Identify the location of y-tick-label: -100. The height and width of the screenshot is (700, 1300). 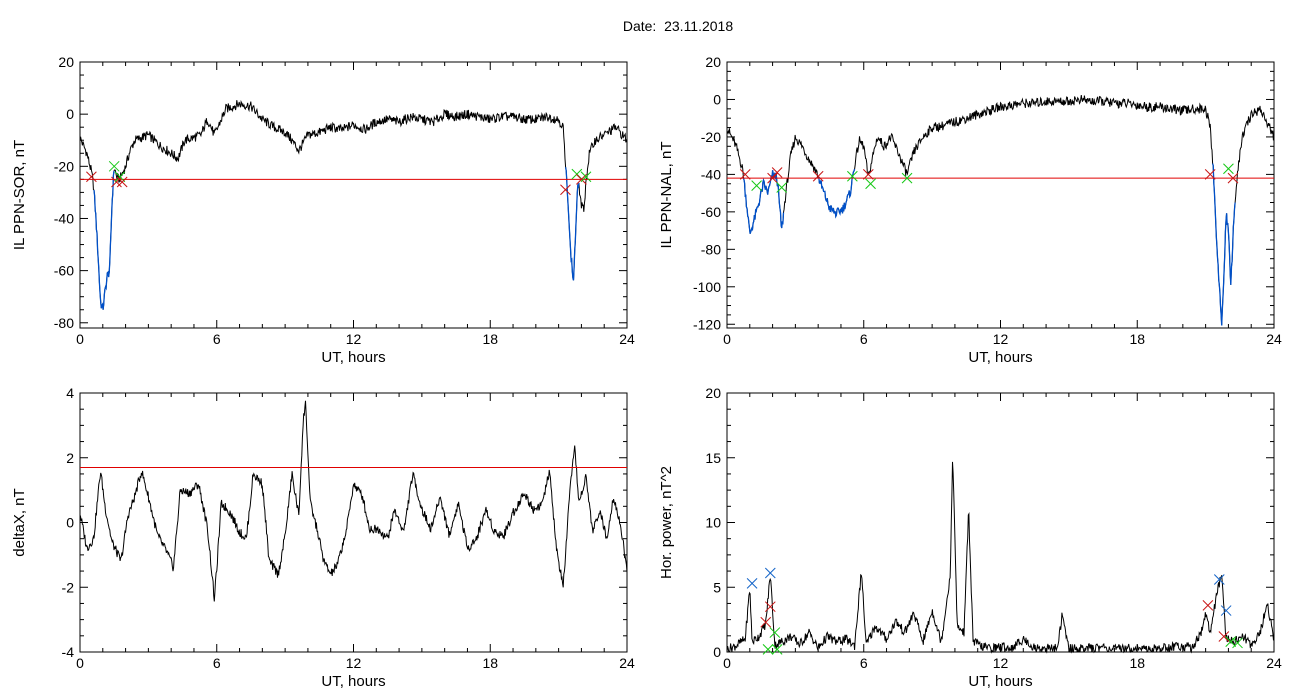
(707, 287).